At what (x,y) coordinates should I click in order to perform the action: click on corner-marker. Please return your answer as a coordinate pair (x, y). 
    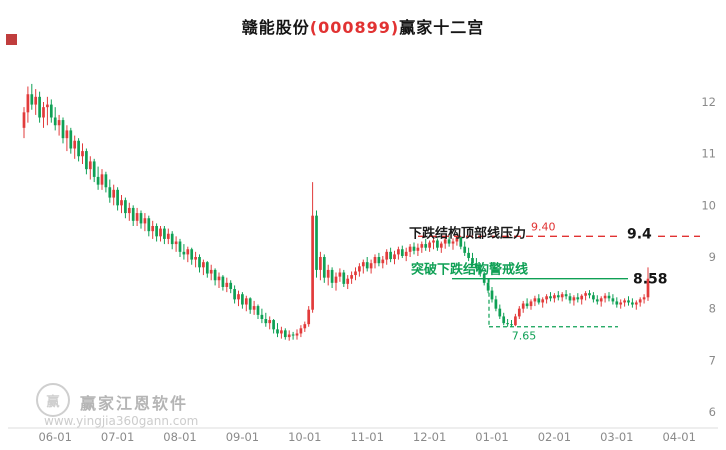
    Looking at the image, I should click on (11, 39).